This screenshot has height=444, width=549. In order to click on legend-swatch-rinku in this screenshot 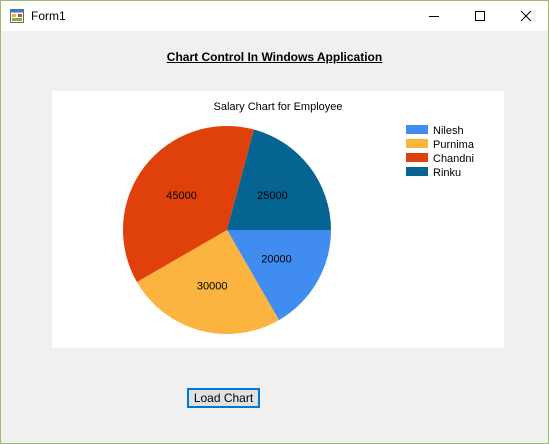, I will do `click(417, 171)`.